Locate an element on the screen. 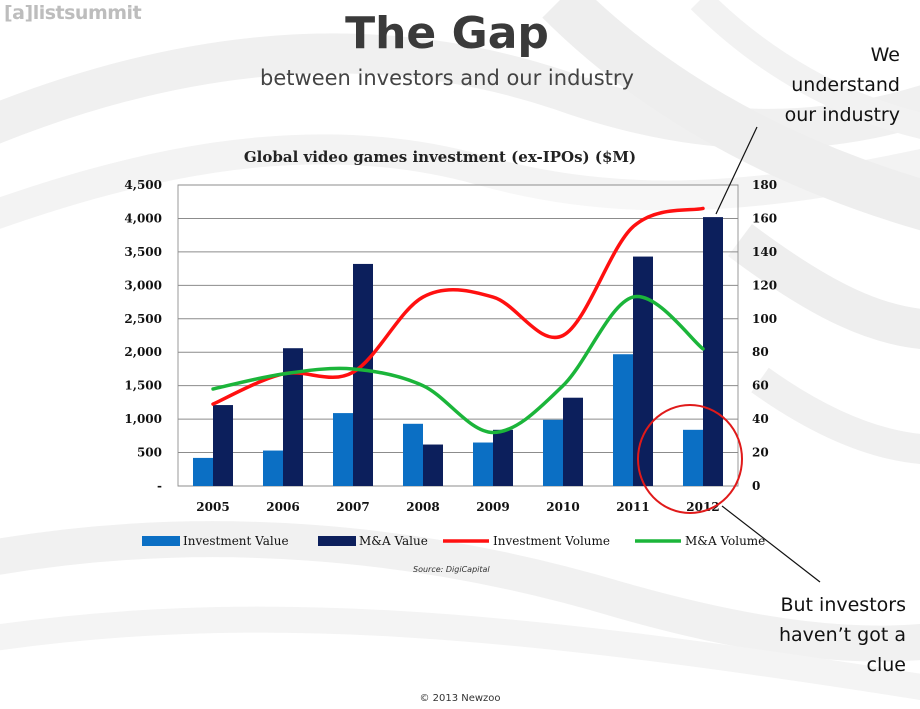  y-left-tick-label: 1,000 is located at coordinates (143, 419).